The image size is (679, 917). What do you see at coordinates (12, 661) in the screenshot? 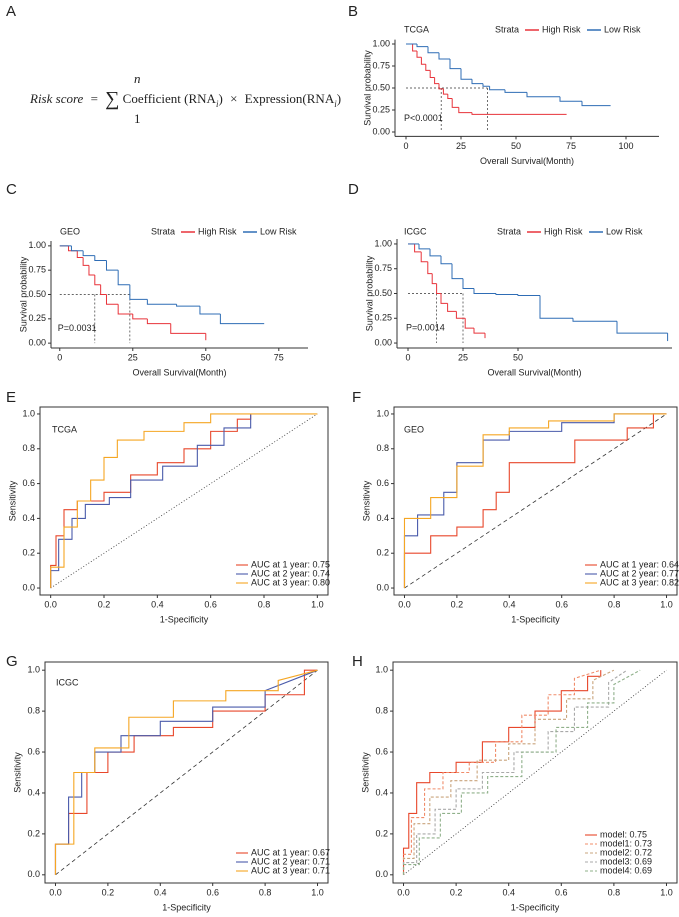
I see `panel-letter: G` at bounding box center [12, 661].